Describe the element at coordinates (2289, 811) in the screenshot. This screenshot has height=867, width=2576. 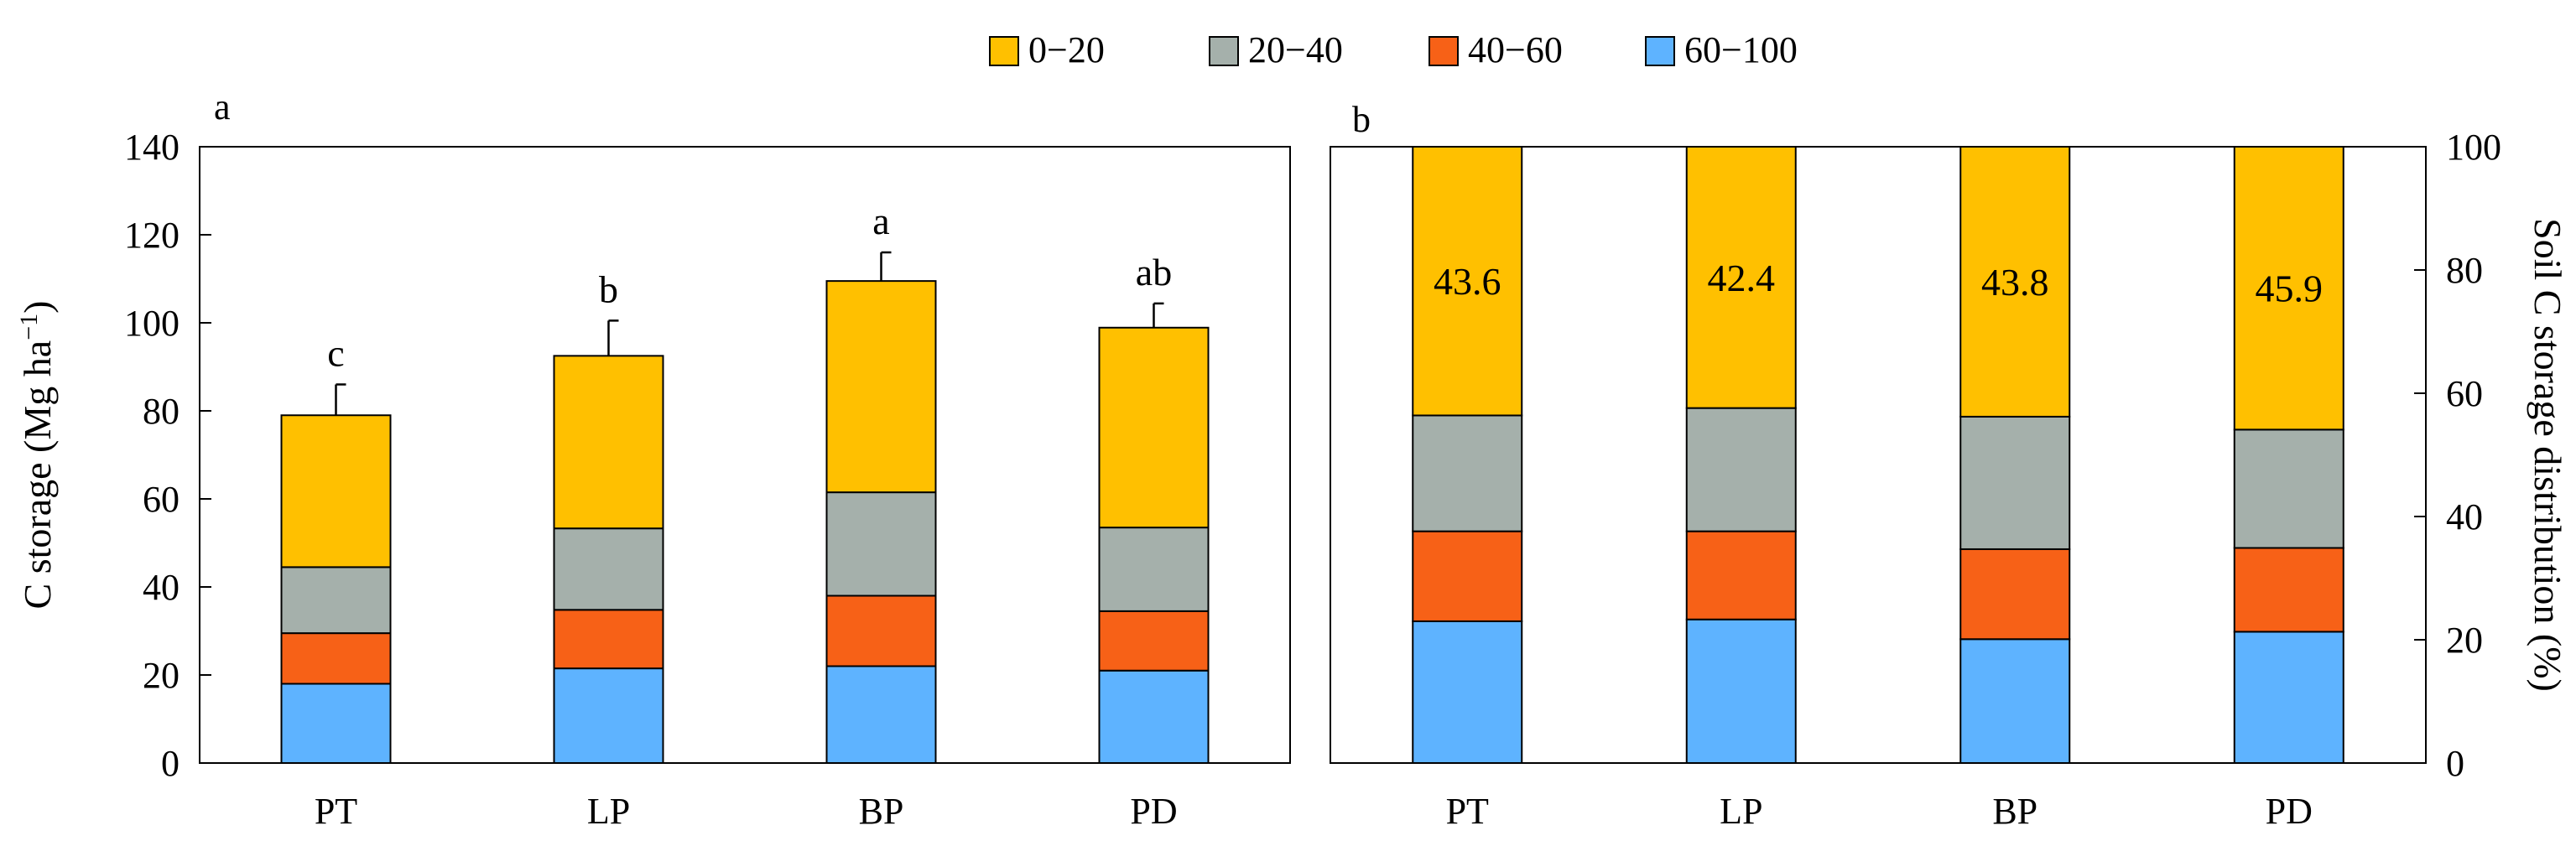
I see `panel-b-x-tick-label-PD: PD` at that location.